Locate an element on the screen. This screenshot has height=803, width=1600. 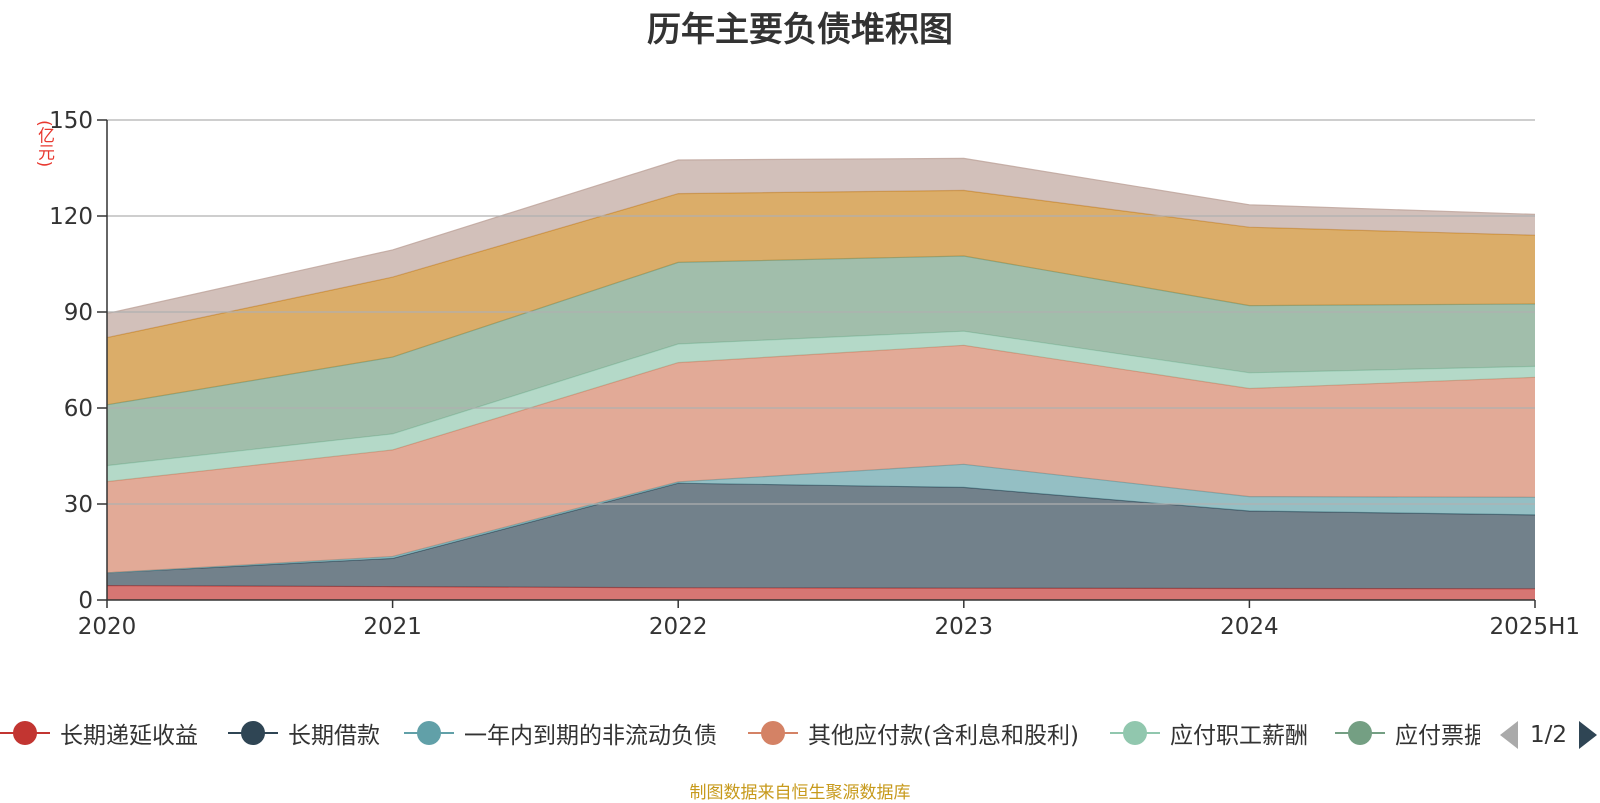
x-tick-label-5: 2025H1 is located at coordinates (1535, 627).